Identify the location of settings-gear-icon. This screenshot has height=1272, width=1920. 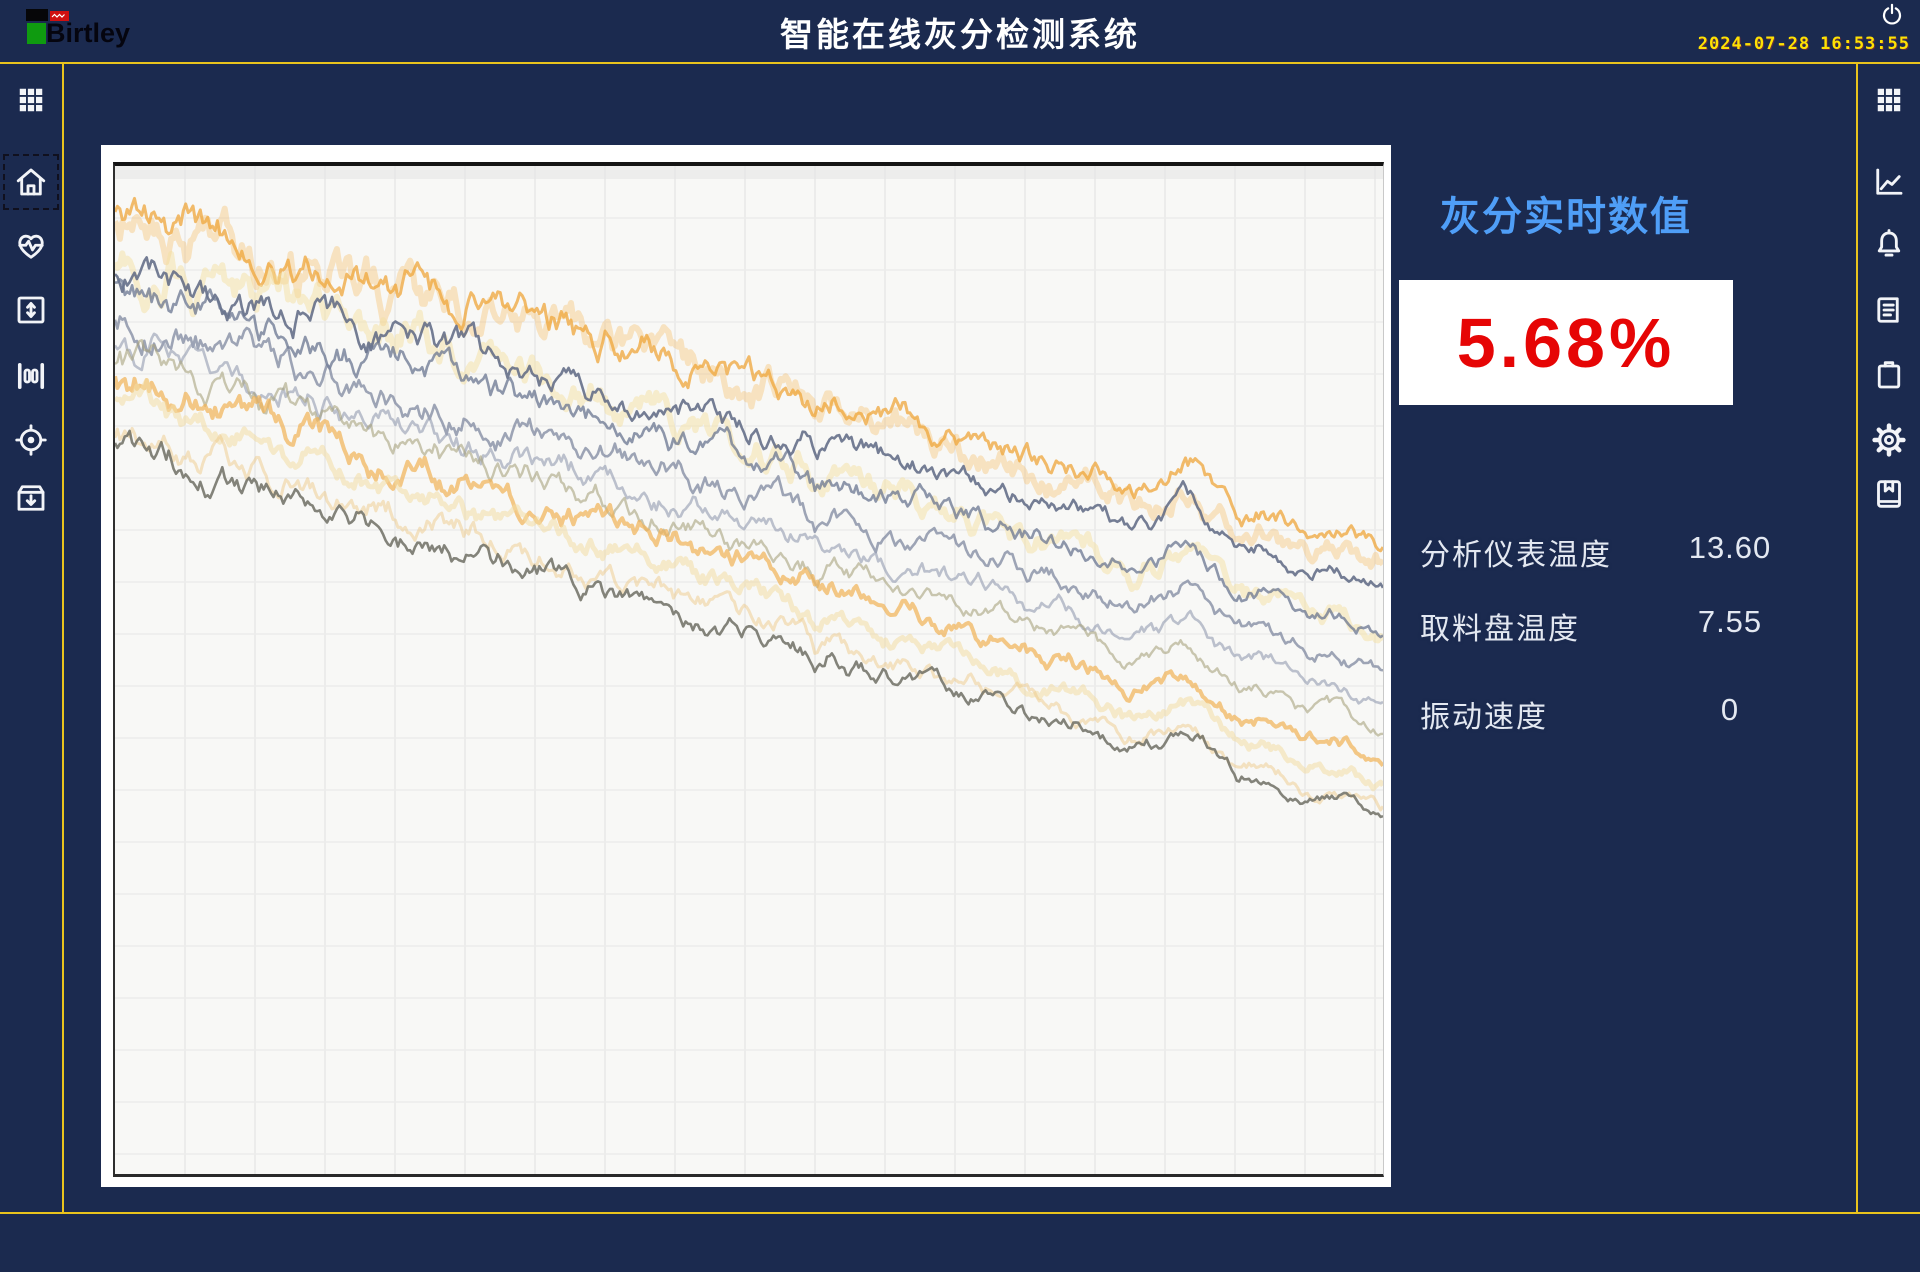
(1889, 440).